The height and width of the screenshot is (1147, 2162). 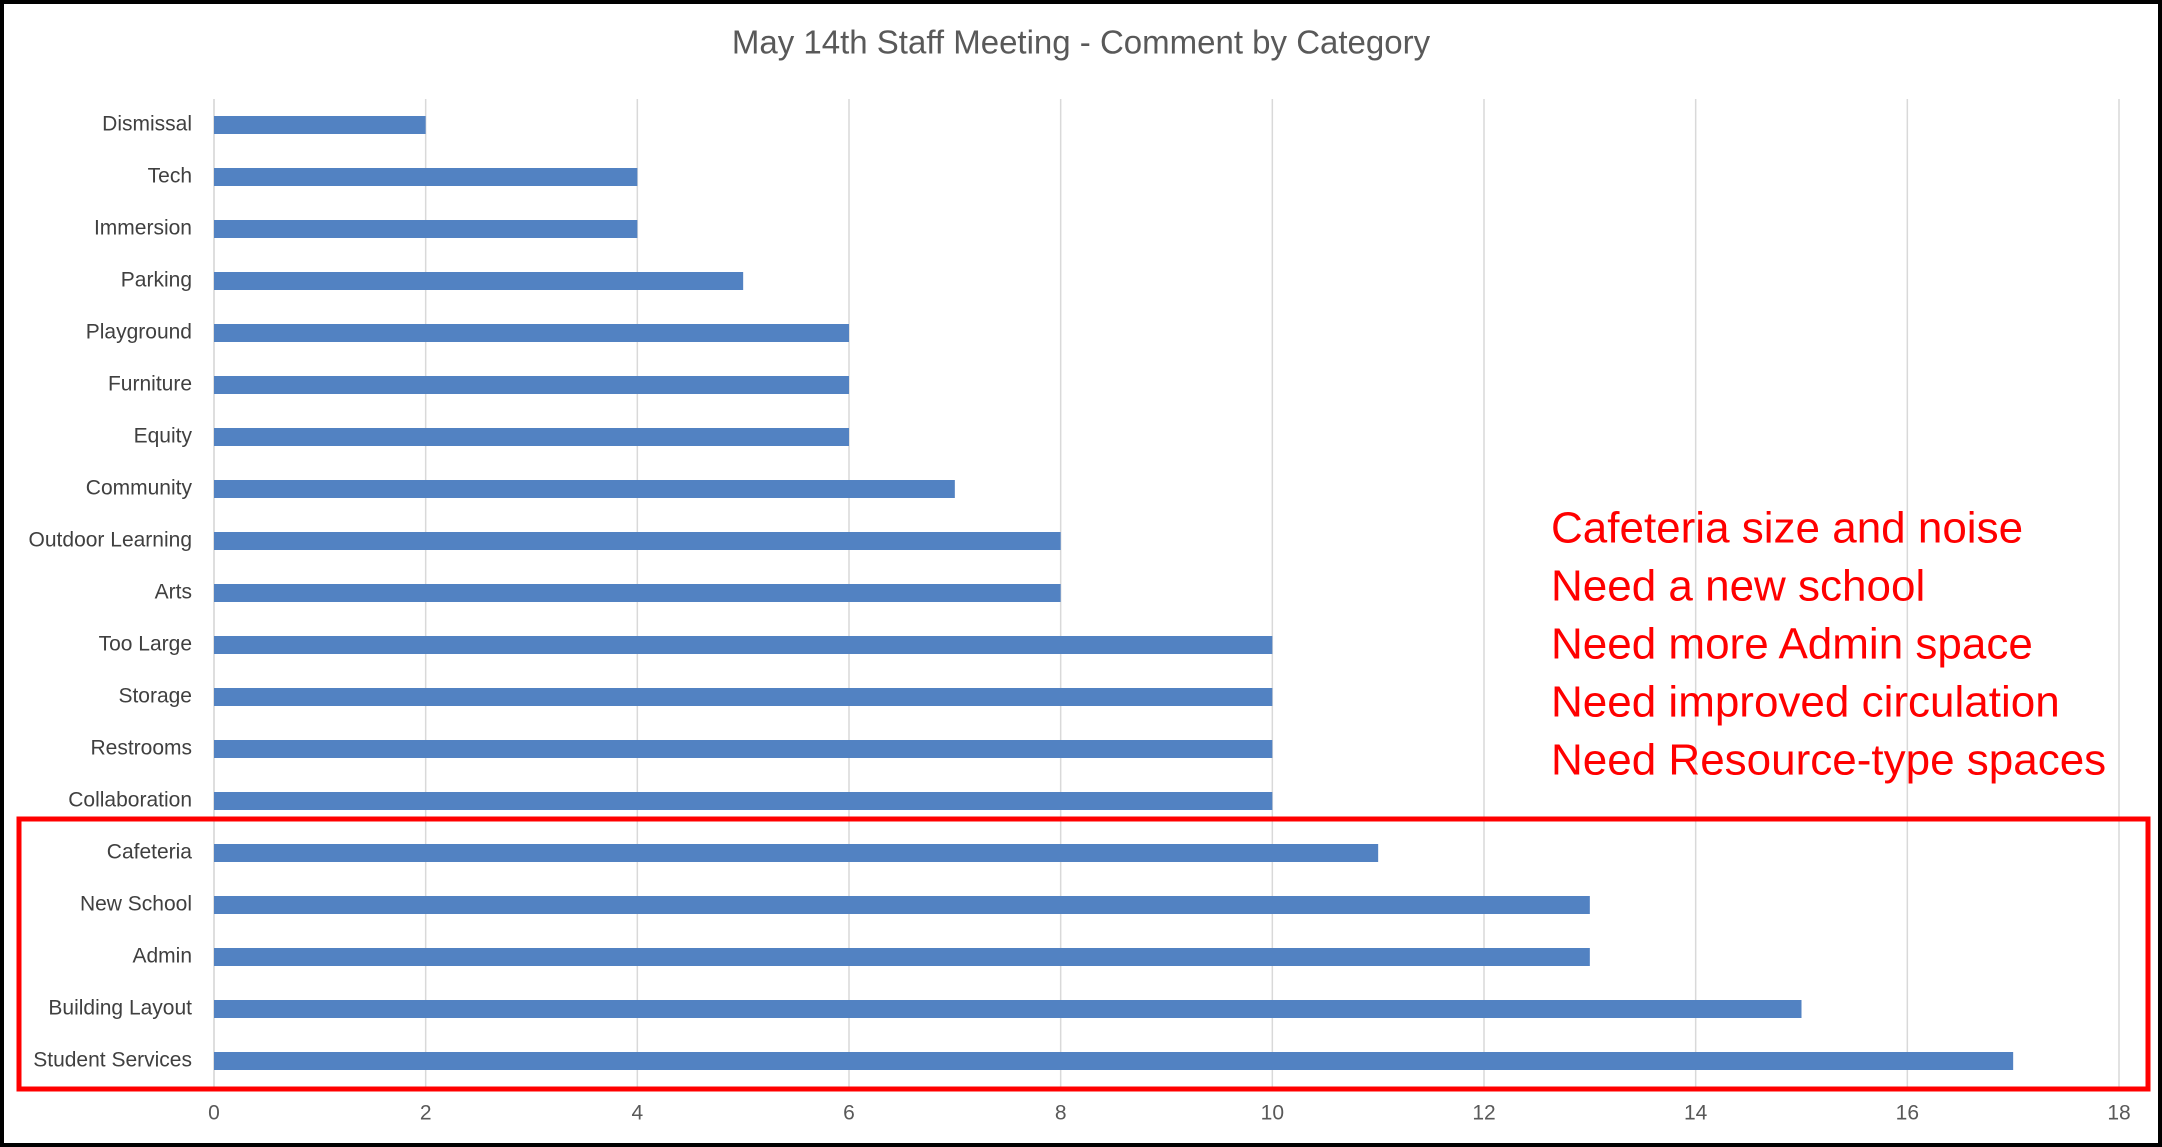 I want to click on y-tick-label: Collaboration, so click(x=130, y=800).